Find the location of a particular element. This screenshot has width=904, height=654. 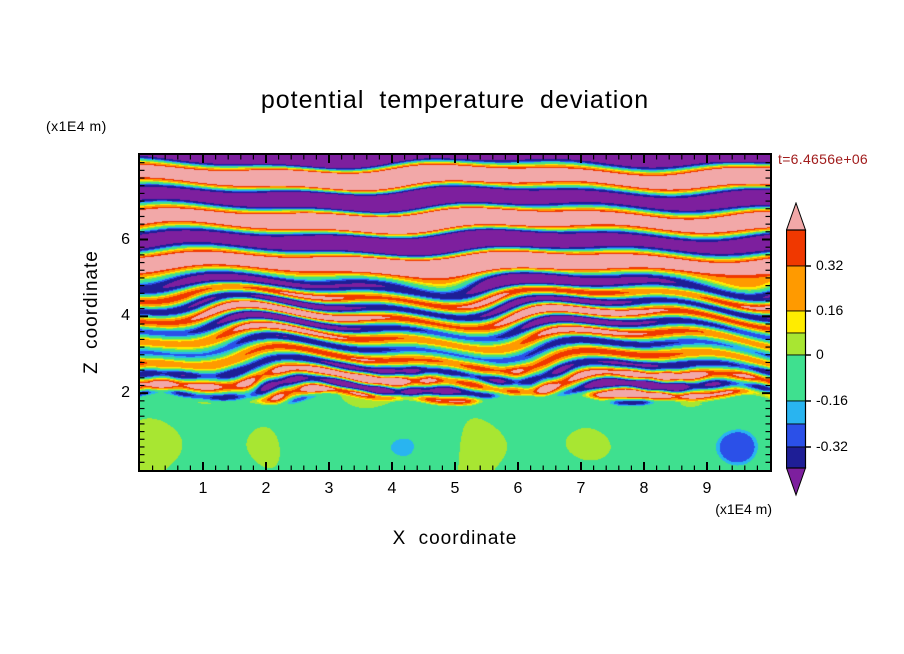

colorbar: 0.32 0.16 0 -0.16 -0.32 is located at coordinates (835, 351).